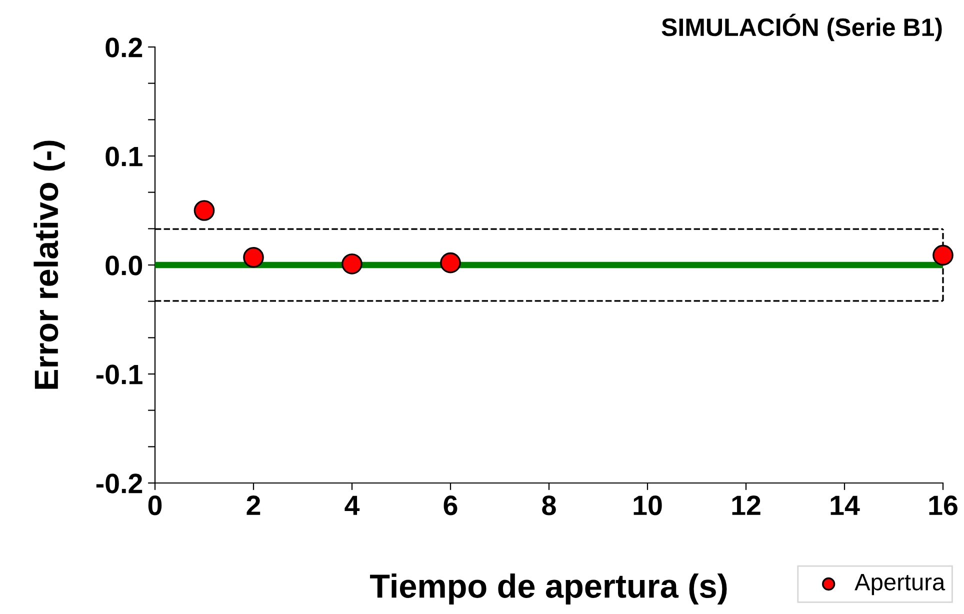 This screenshot has height=614, width=964. Describe the element at coordinates (746, 505) in the screenshot. I see `x-tick-label: 12` at that location.